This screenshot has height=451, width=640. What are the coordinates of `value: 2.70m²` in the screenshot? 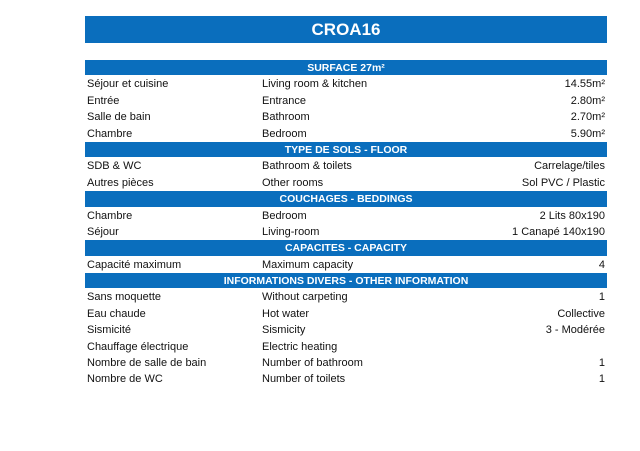 It's located at (587, 117).